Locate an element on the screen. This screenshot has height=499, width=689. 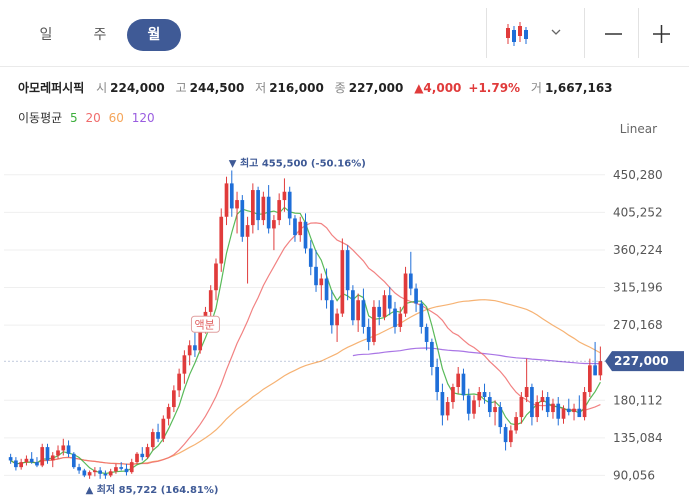
high-annotation: ▼ 최고 455,500 (-50.16%) is located at coordinates (297, 162).